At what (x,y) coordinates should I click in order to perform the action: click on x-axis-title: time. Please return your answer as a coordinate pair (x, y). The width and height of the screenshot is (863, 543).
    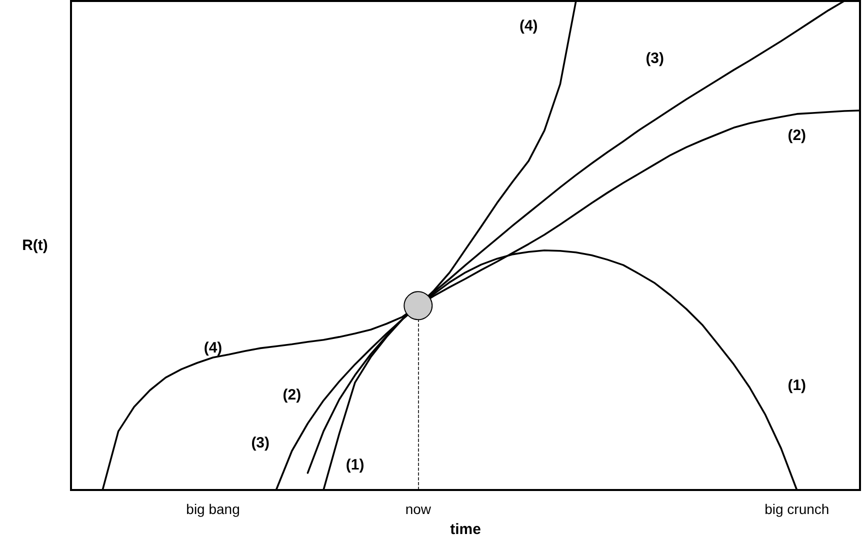
    Looking at the image, I should click on (465, 529).